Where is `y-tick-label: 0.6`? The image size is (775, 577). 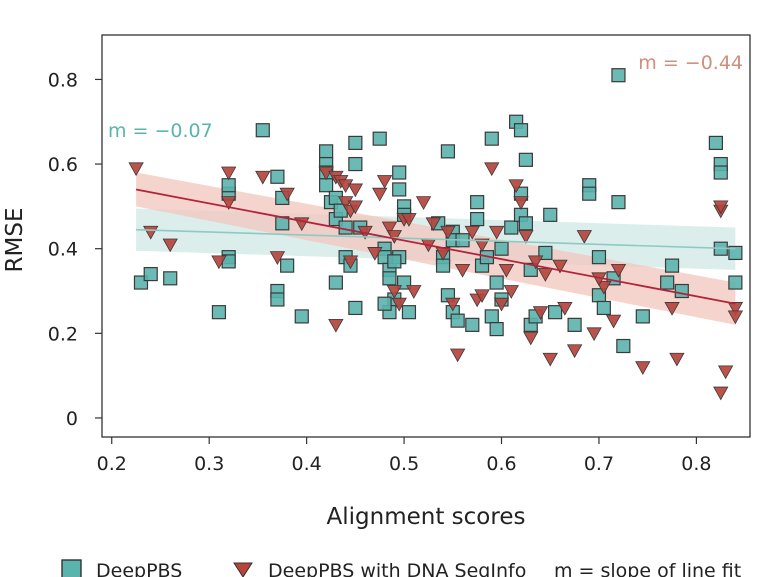
y-tick-label: 0.6 is located at coordinates (63, 165).